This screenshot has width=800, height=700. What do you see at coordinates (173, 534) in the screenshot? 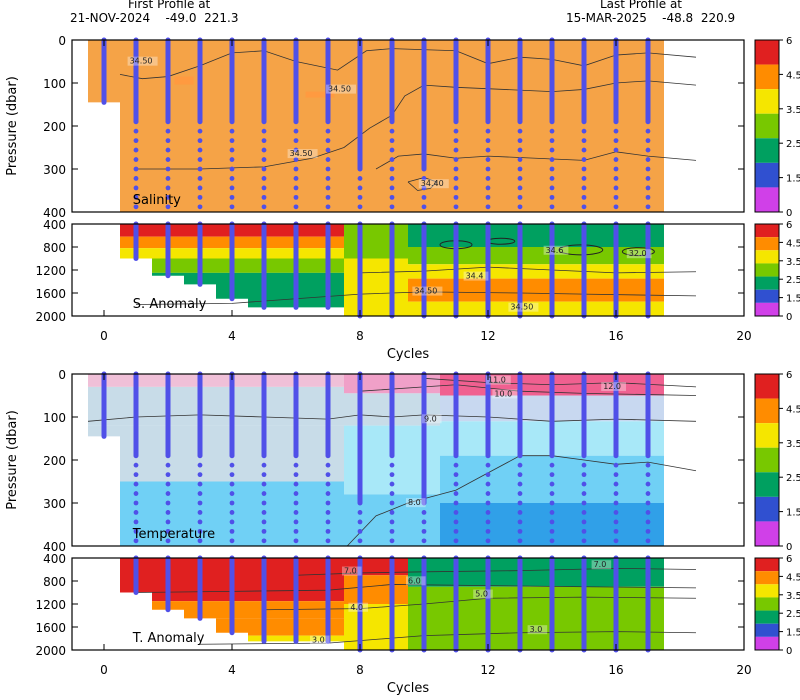
I see `panel-label: Temperature` at bounding box center [173, 534].